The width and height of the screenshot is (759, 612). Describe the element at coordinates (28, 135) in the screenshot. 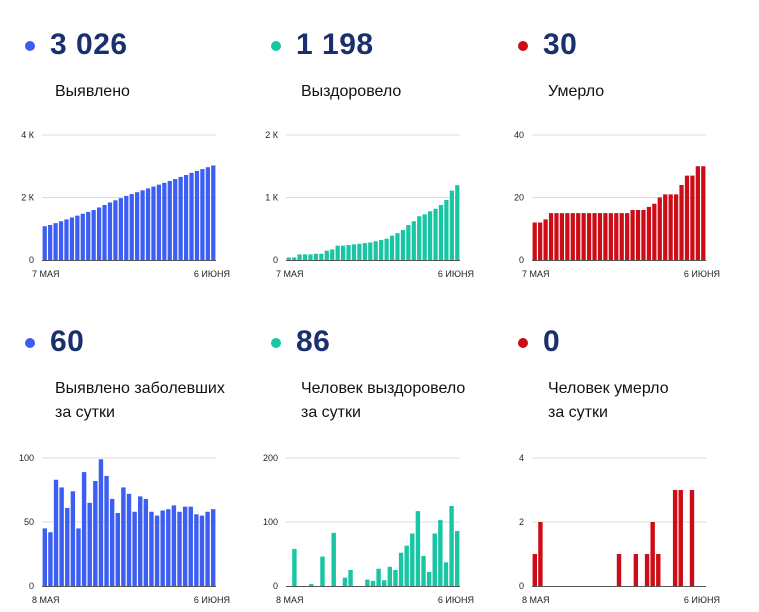

I see `y-tick-label: 4 К` at that location.